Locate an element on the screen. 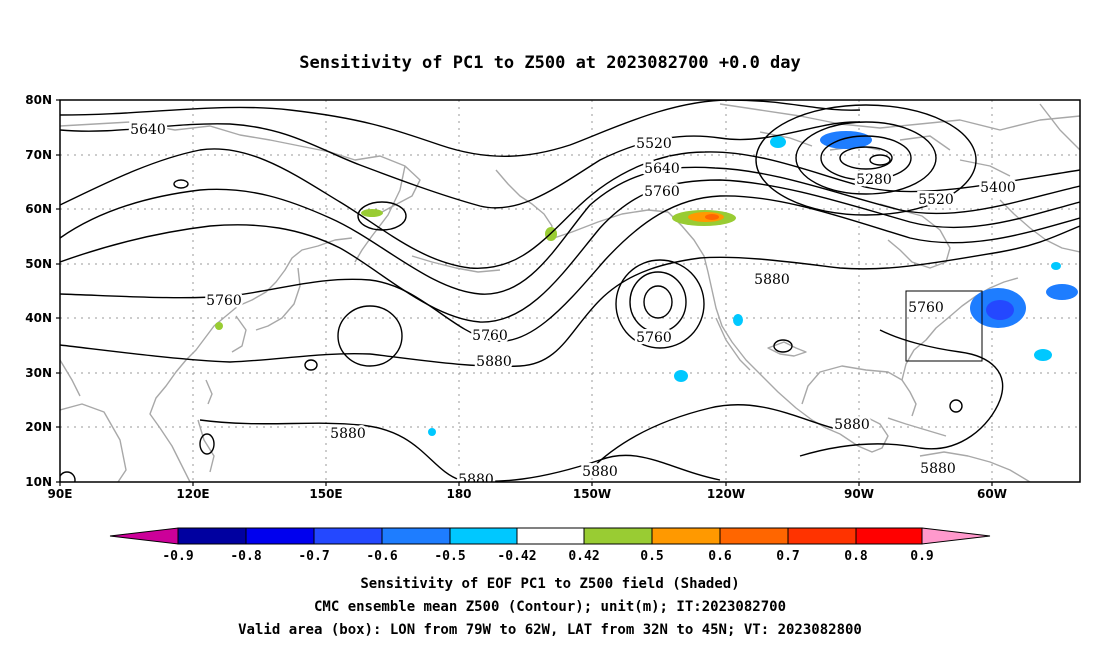  coast-north-america-west is located at coordinates (754, 323).